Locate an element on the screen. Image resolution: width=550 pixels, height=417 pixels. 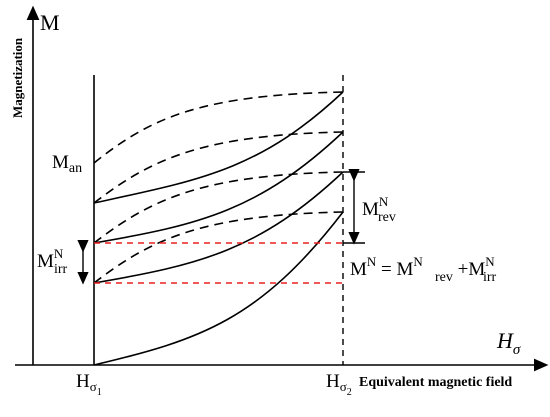
x-axis-title: Equivalent magnetic field is located at coordinates (435, 382).